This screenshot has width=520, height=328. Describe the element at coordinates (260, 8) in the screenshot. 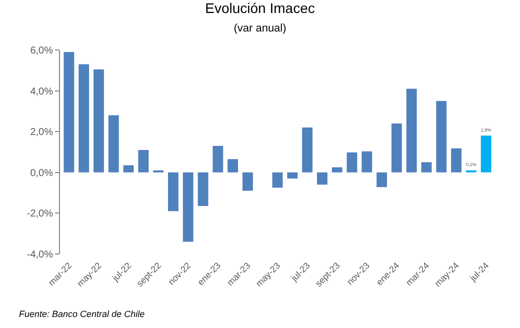

I see `chart-title: Evolución Imacec` at that location.